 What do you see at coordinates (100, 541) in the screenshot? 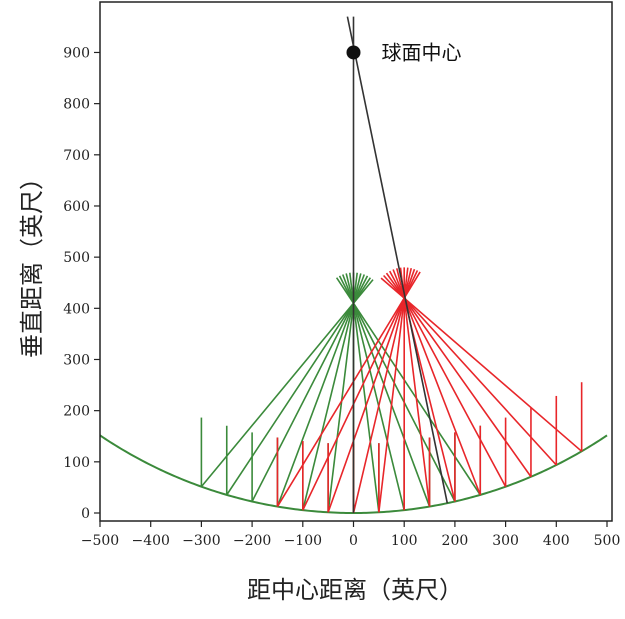
I see `x-tick-label: −500` at bounding box center [100, 541].